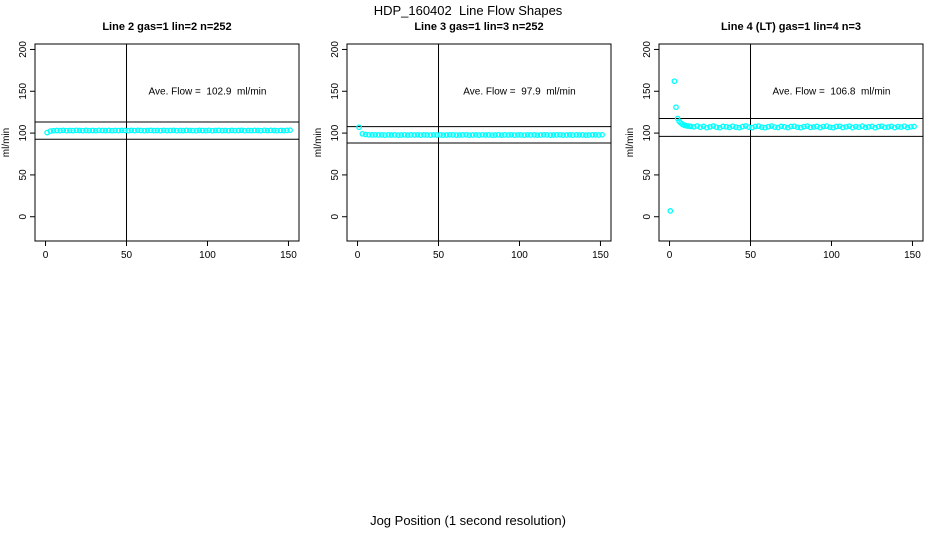  Describe the element at coordinates (519, 92) in the screenshot. I see `ave-flow-annotation: Ave. Flow = 97.9 ml/min` at that location.